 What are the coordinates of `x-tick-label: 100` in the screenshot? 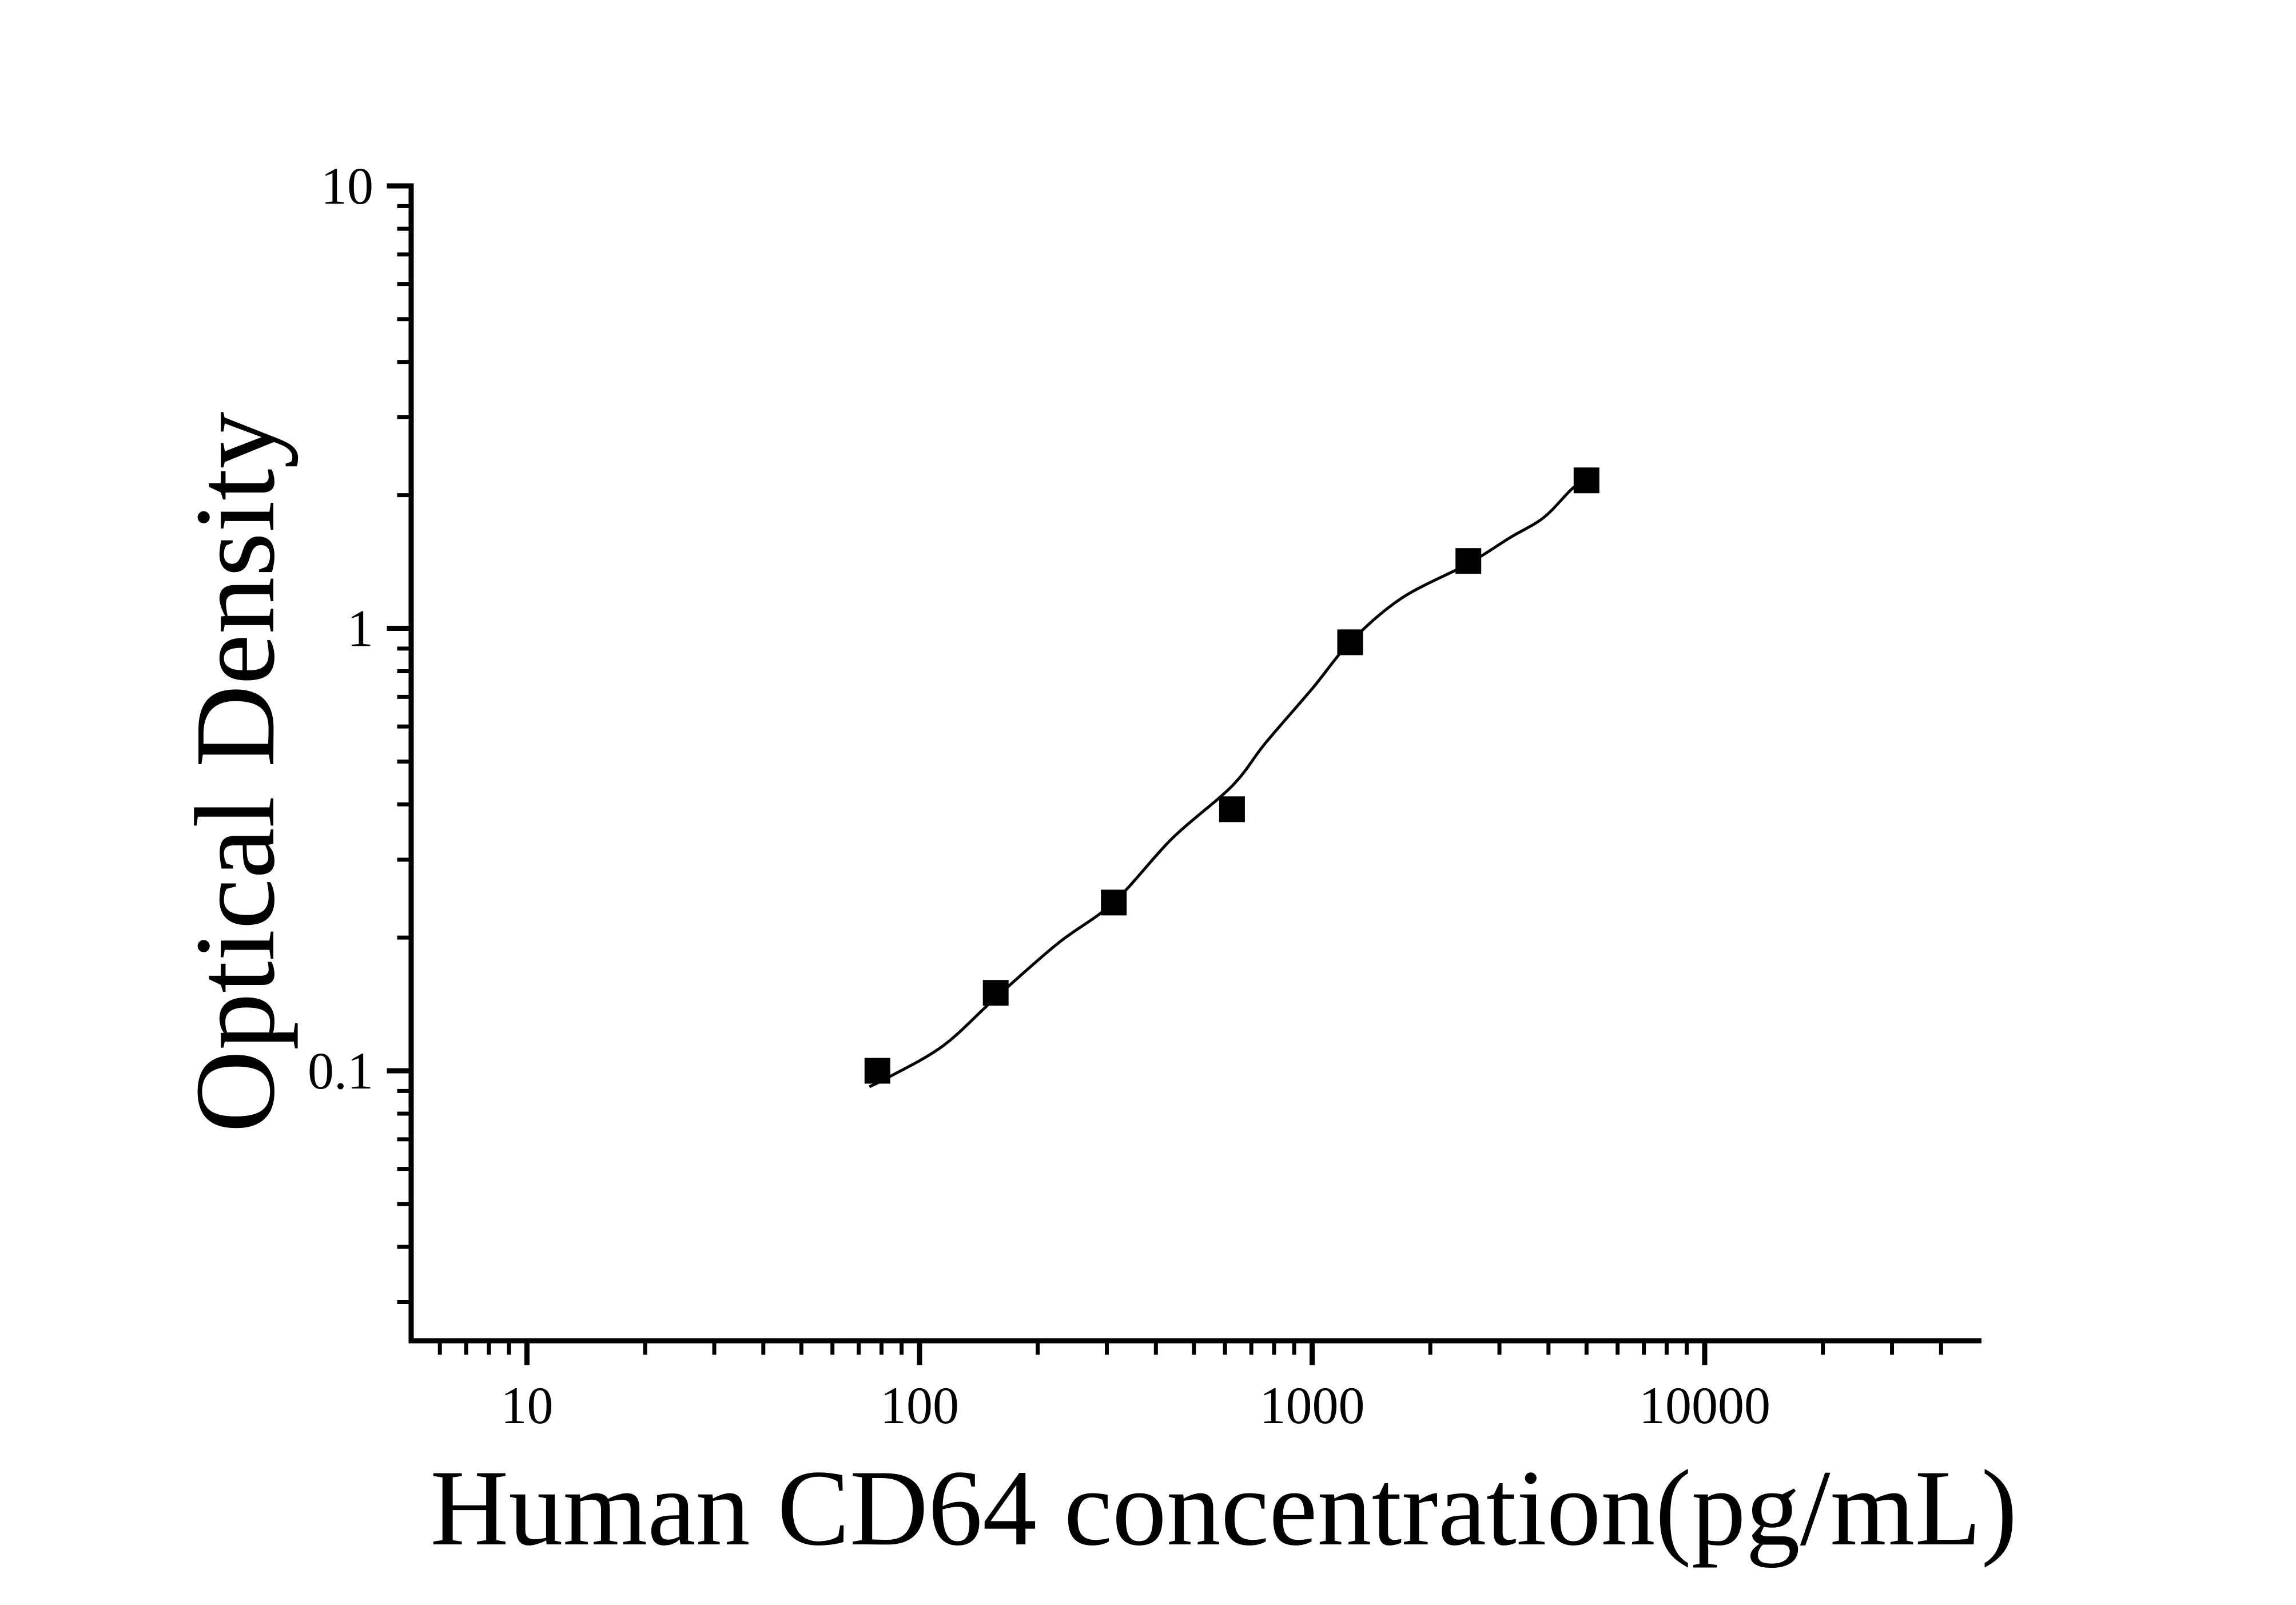 It's located at (919, 1405).